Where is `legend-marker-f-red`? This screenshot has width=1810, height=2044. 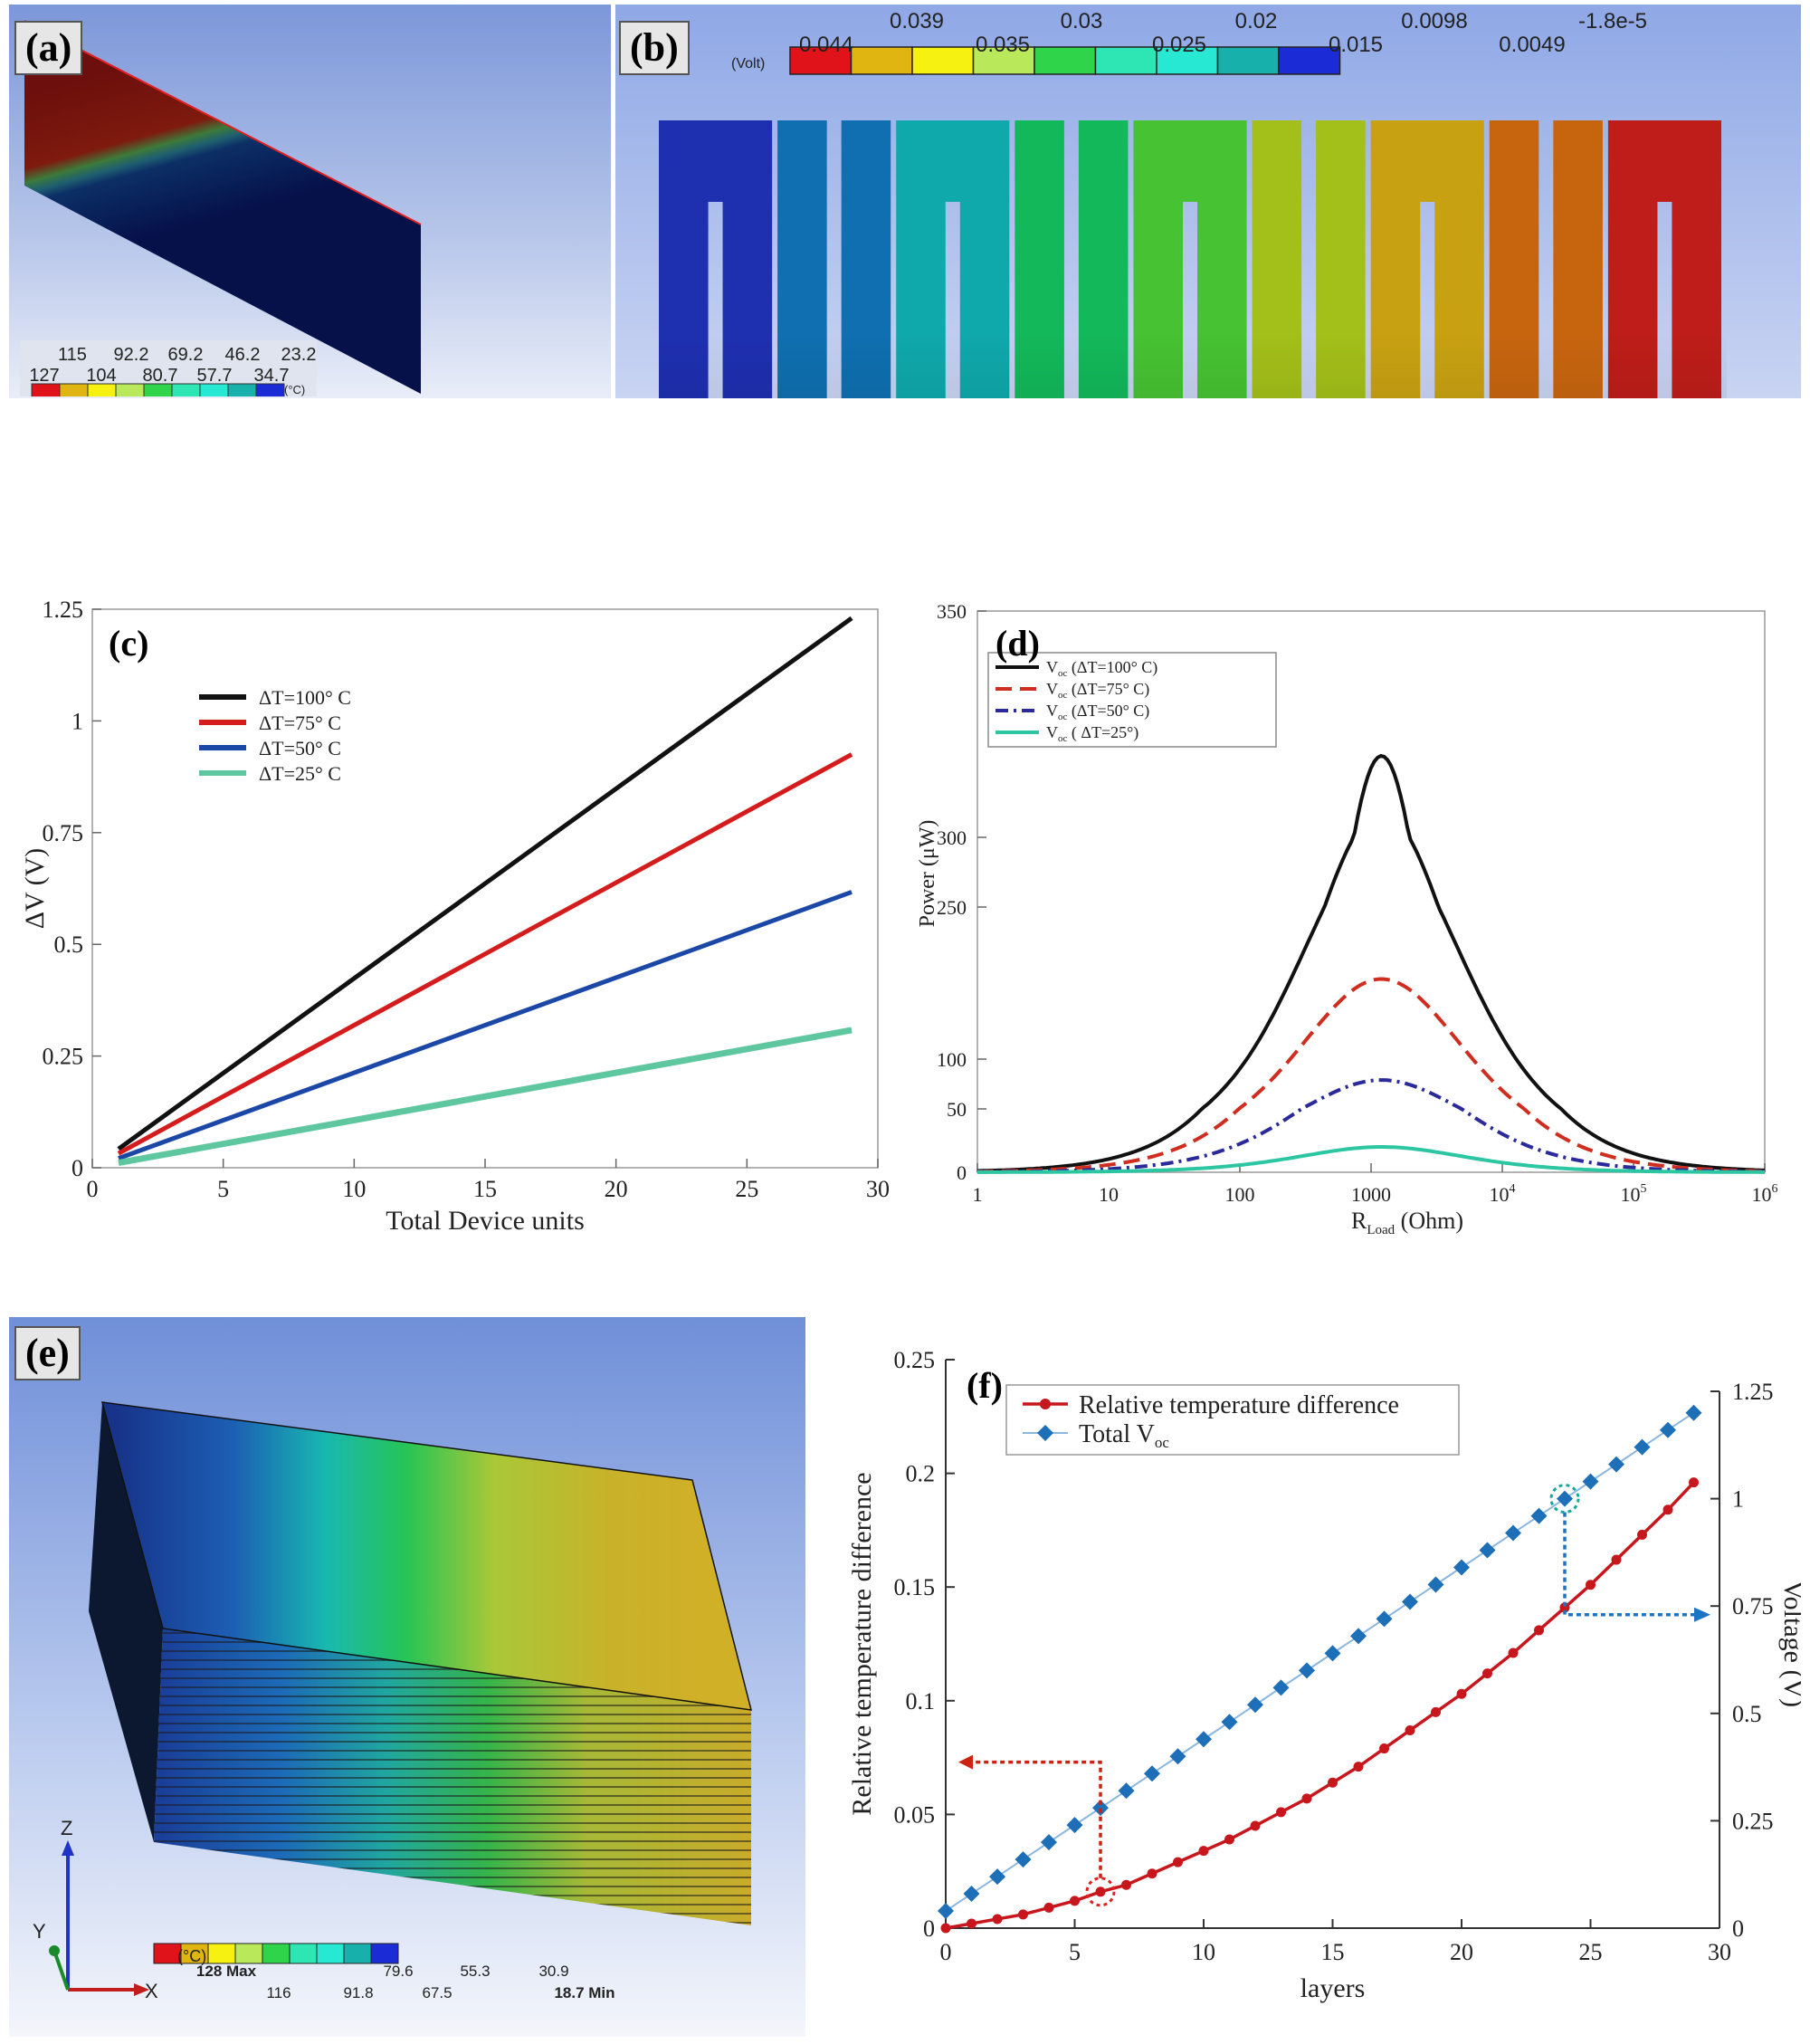 legend-marker-f-red is located at coordinates (1045, 1404).